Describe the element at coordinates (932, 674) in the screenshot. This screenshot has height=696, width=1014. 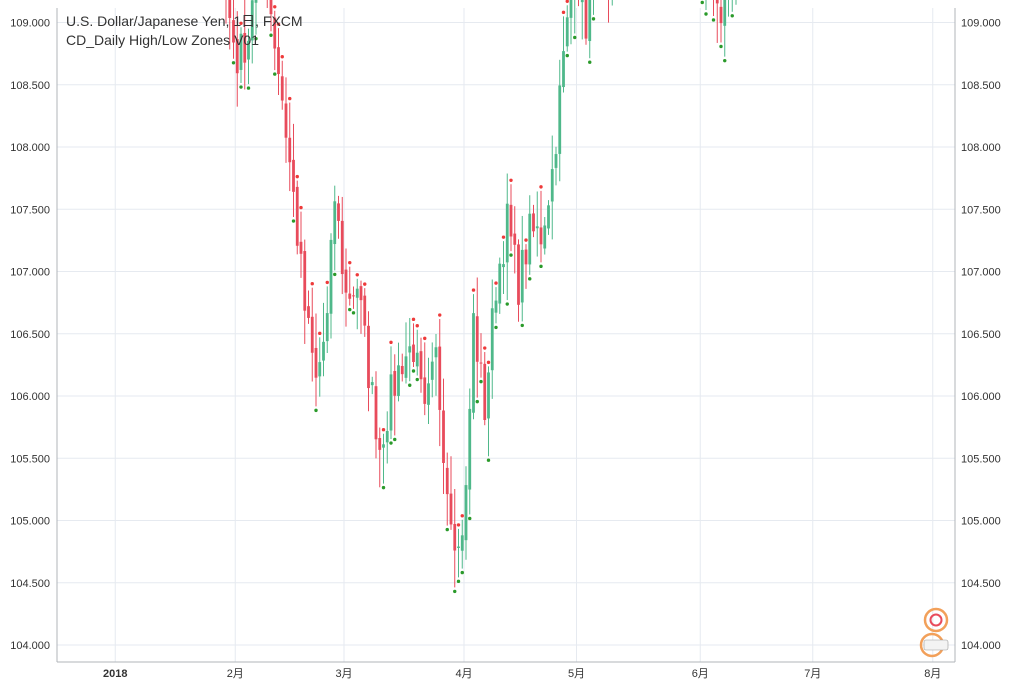
I see `x-tick-label: 8月` at that location.